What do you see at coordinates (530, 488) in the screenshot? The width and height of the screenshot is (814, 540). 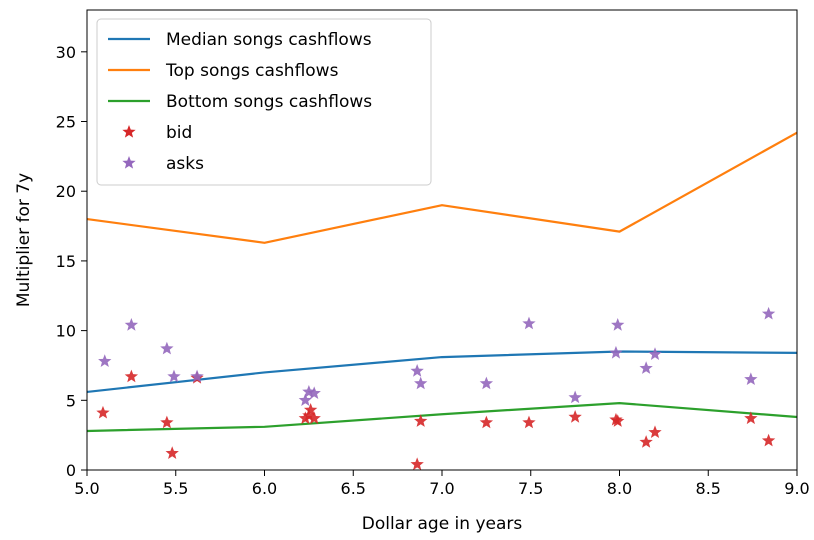 I see `x-tick-label: 7.5` at bounding box center [530, 488].